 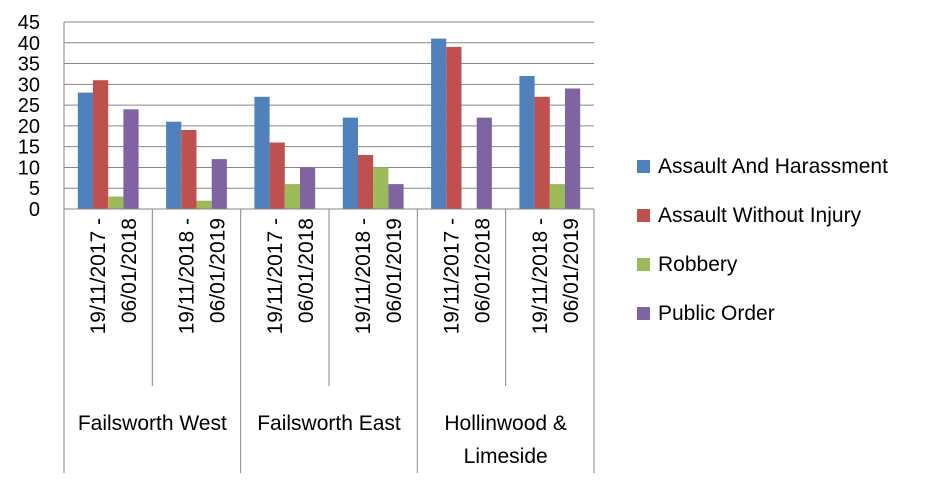 What do you see at coordinates (152, 423) in the screenshot?
I see `group-label: Failsworth West` at bounding box center [152, 423].